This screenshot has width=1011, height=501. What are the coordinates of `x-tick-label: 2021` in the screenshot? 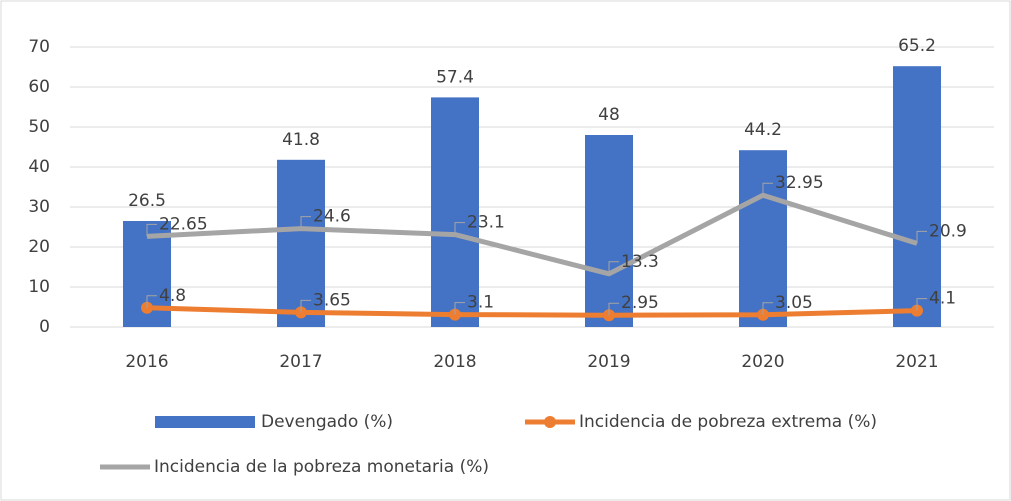 It's located at (916, 362).